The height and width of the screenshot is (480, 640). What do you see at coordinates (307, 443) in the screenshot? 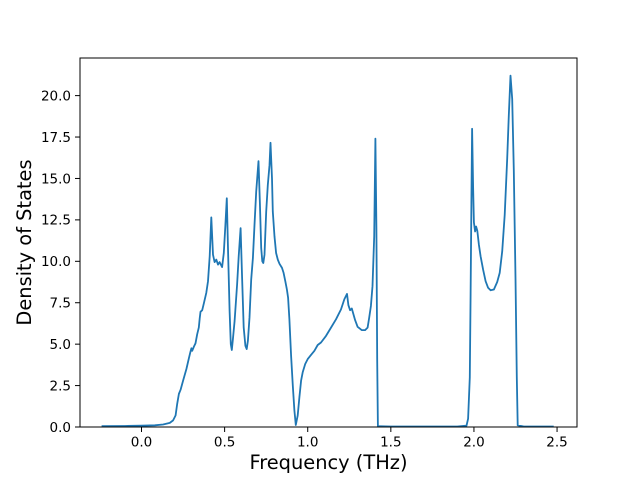
I see `x-tick-label: 1.0` at bounding box center [307, 443].